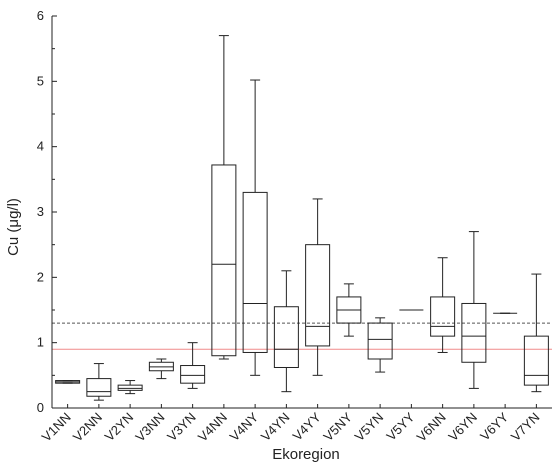  I want to click on y-axis-title: Cu (μg/l), so click(13, 227).